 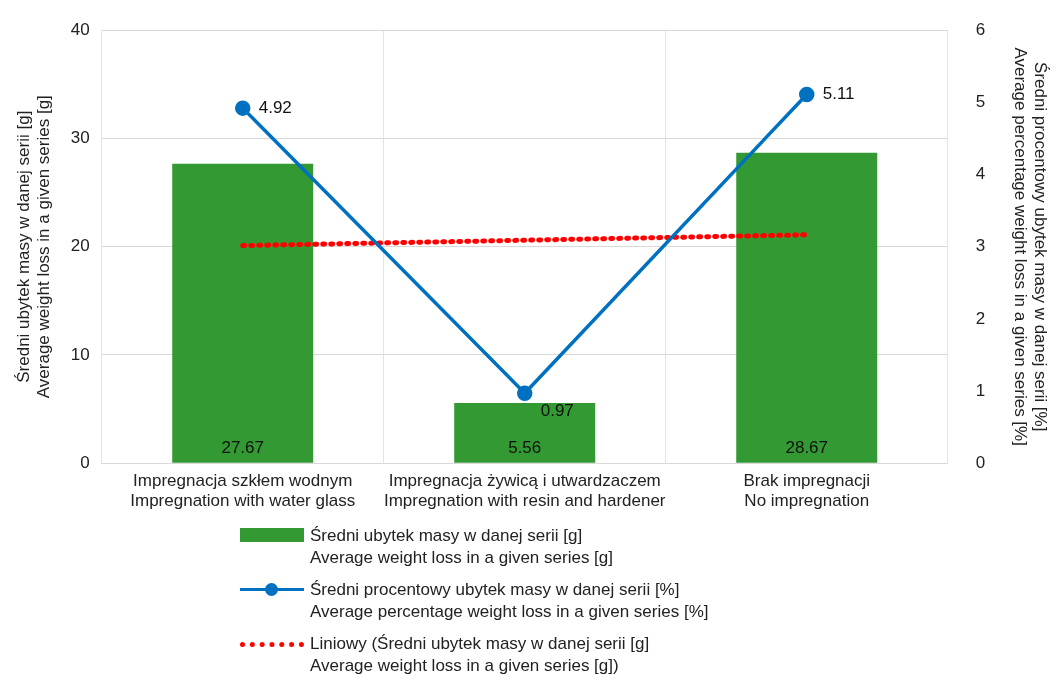 I want to click on data-label: 27.67, so click(x=242, y=447).